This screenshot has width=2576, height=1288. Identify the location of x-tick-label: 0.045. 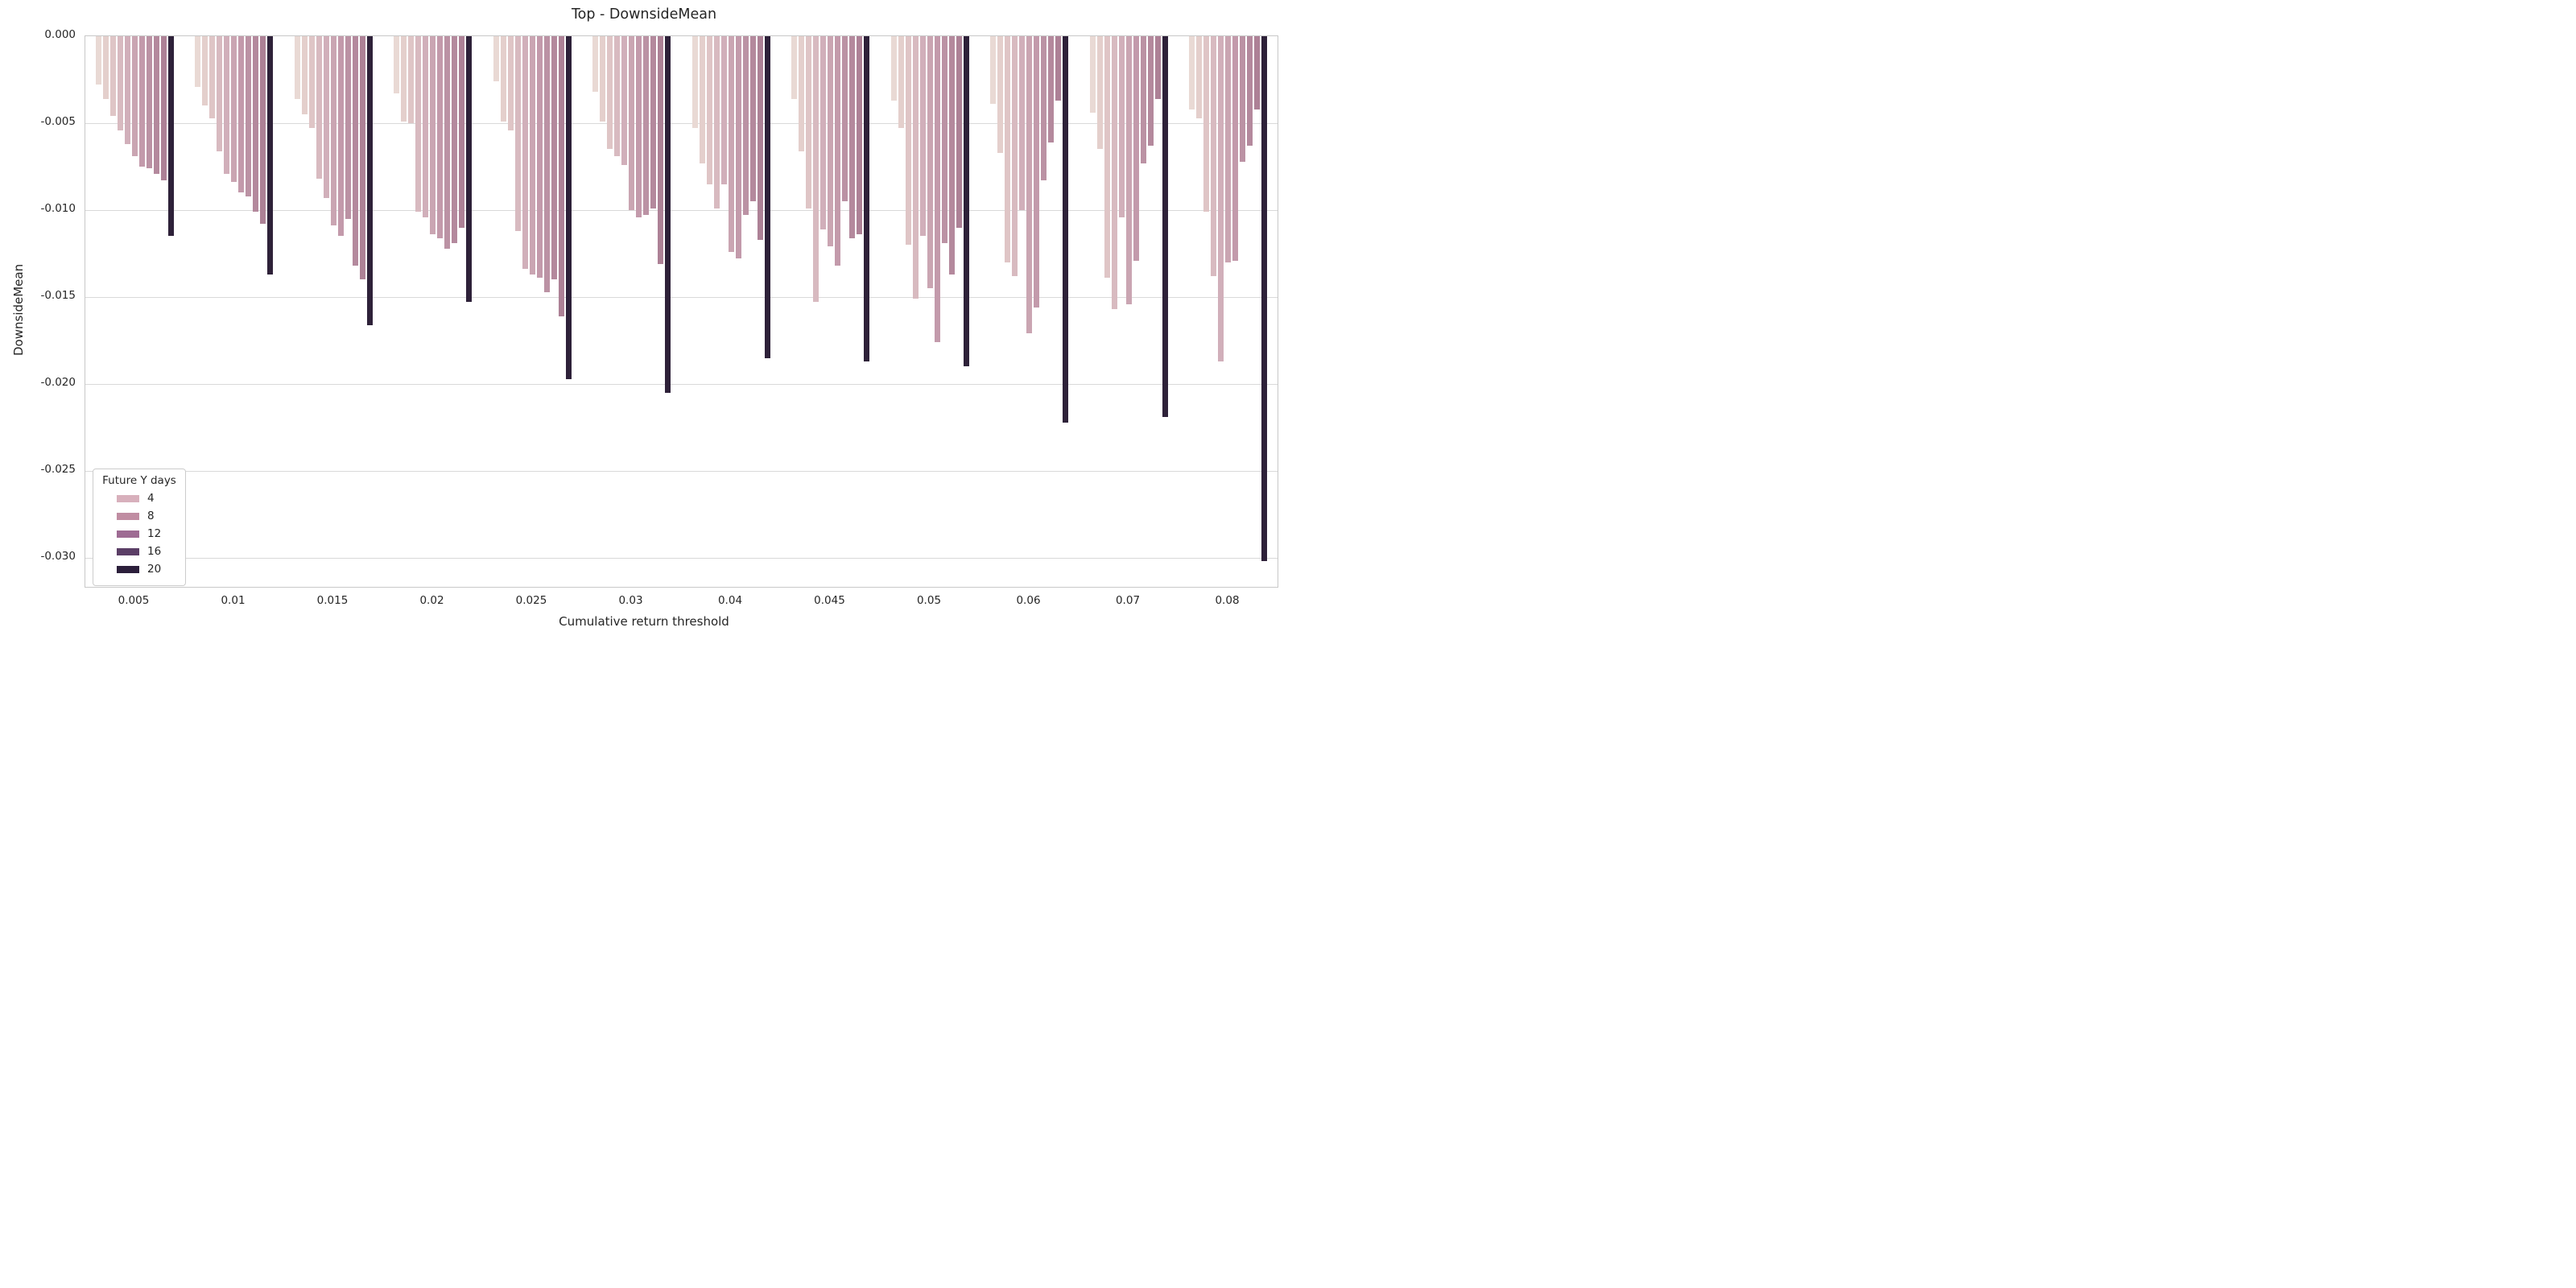
(829, 600).